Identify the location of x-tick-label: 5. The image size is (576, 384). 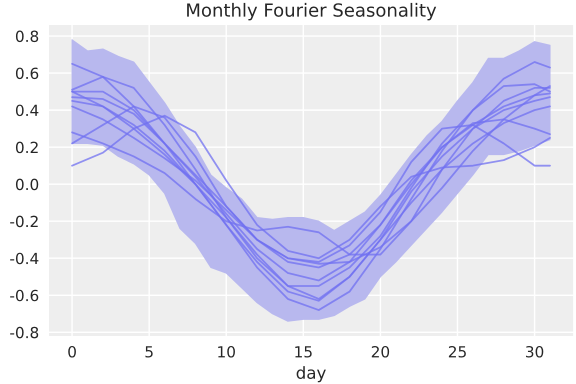
(149, 352).